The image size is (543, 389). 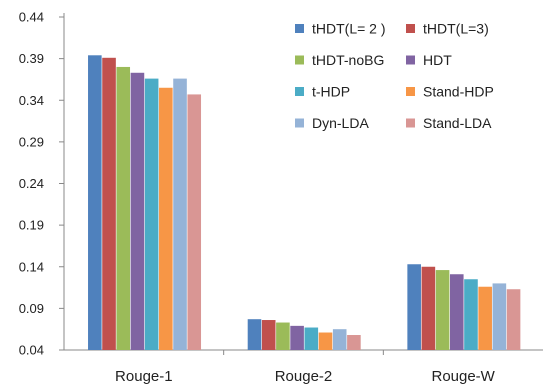 What do you see at coordinates (31, 350) in the screenshot?
I see `y-tick-label: 0.04` at bounding box center [31, 350].